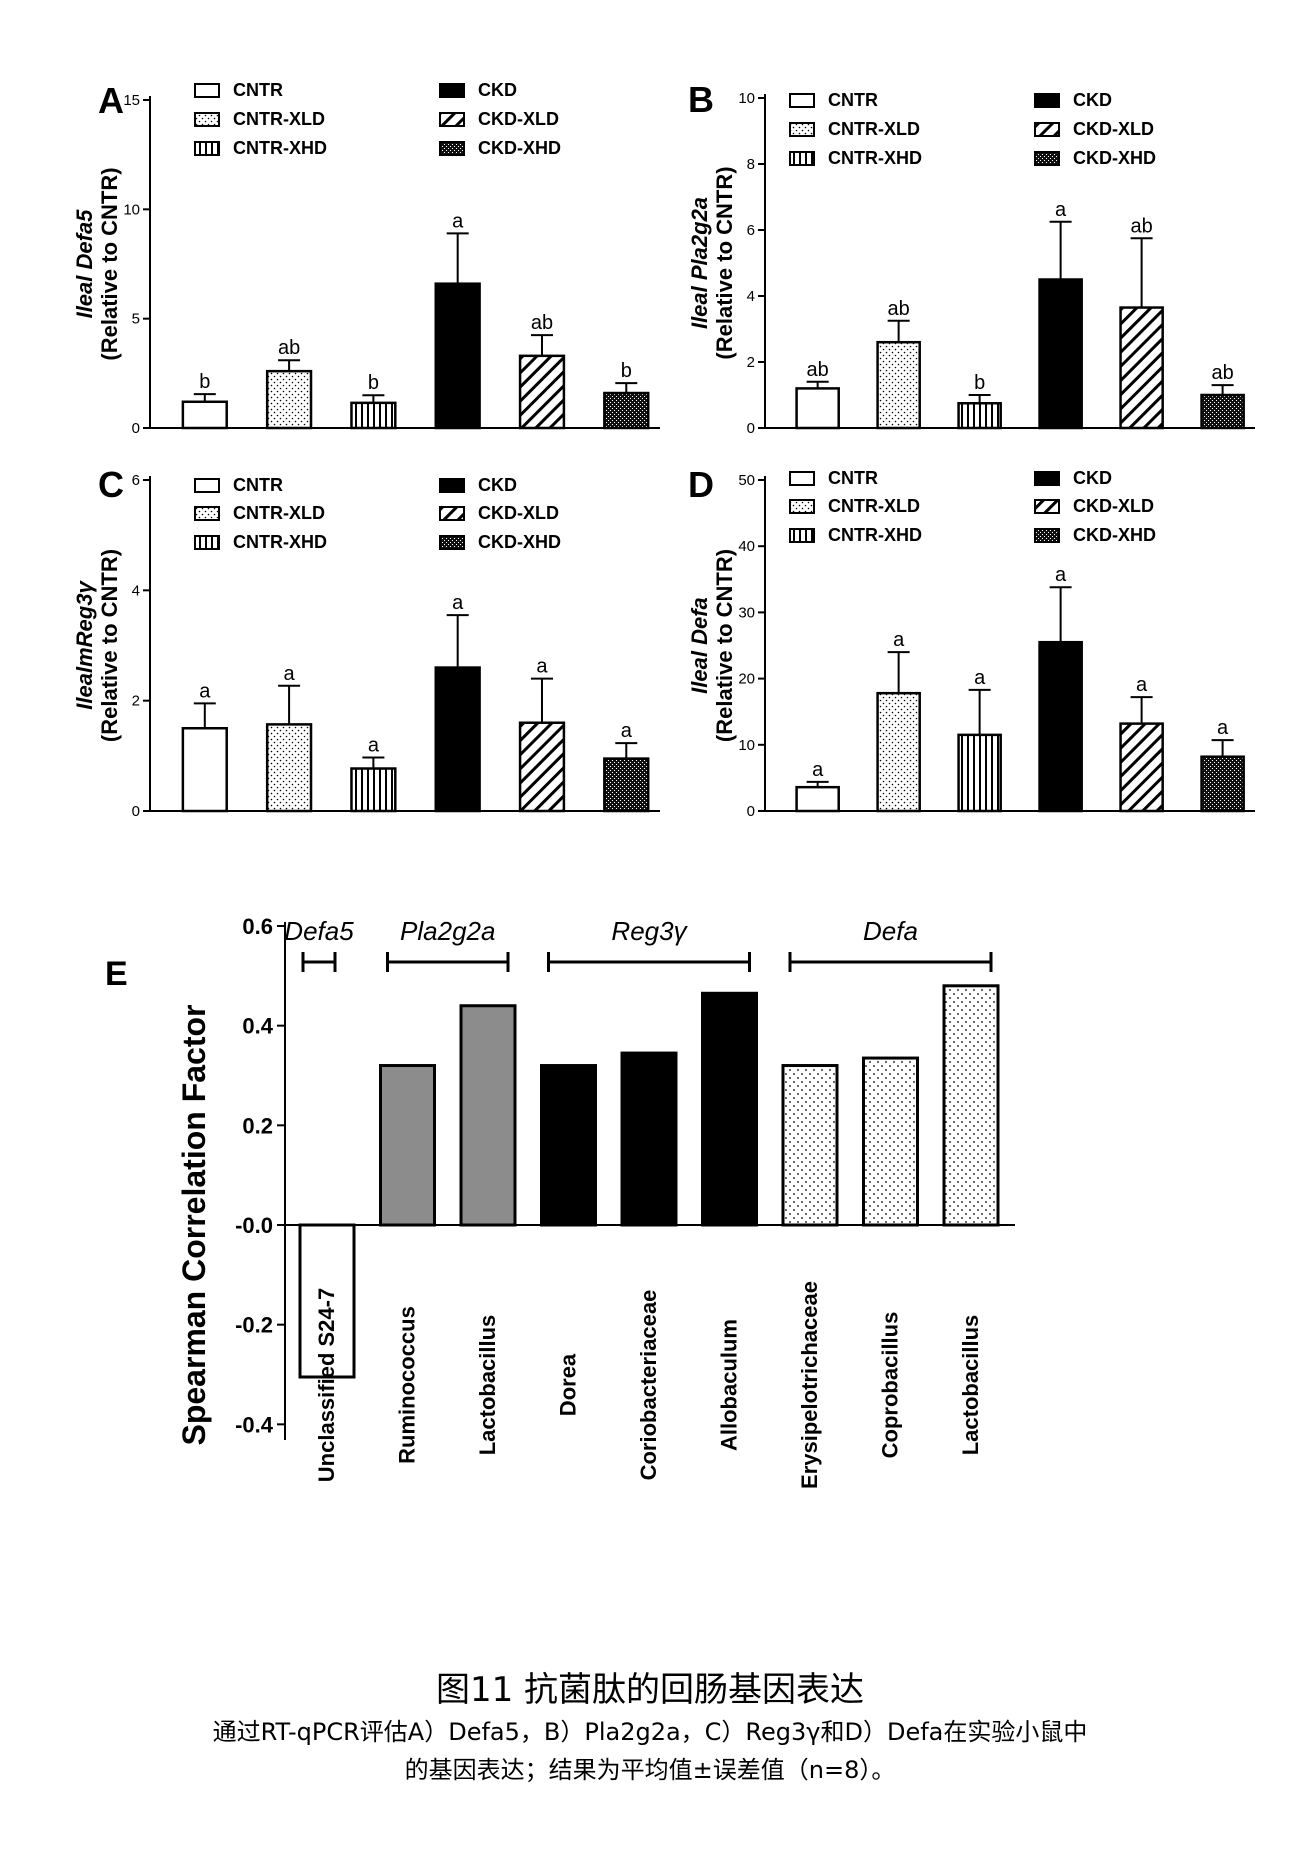 This screenshot has width=1300, height=1870. I want to click on y-tick-label: 10, so click(131, 209).